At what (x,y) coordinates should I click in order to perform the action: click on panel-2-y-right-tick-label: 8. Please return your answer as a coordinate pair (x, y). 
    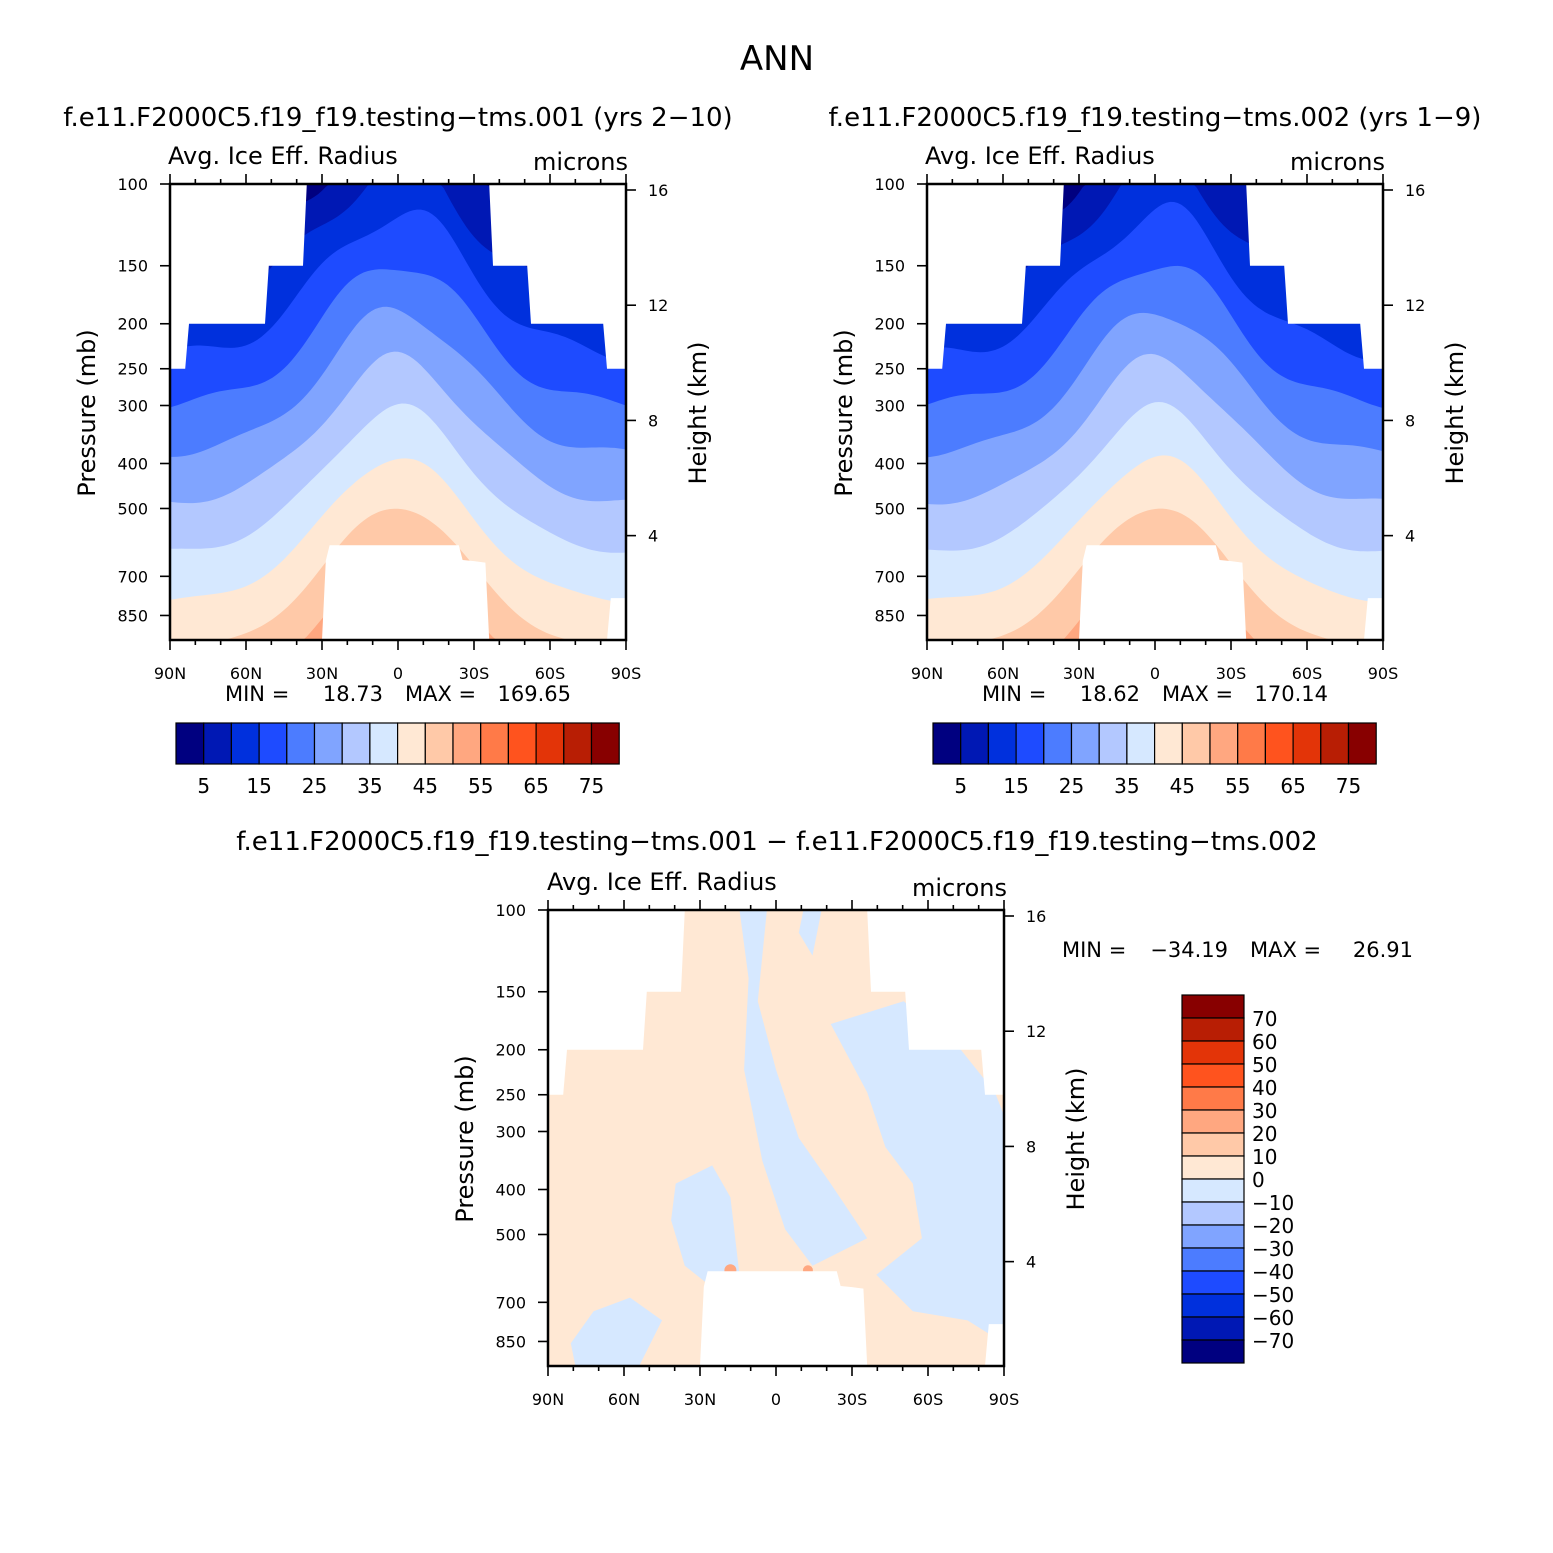
    Looking at the image, I should click on (1410, 420).